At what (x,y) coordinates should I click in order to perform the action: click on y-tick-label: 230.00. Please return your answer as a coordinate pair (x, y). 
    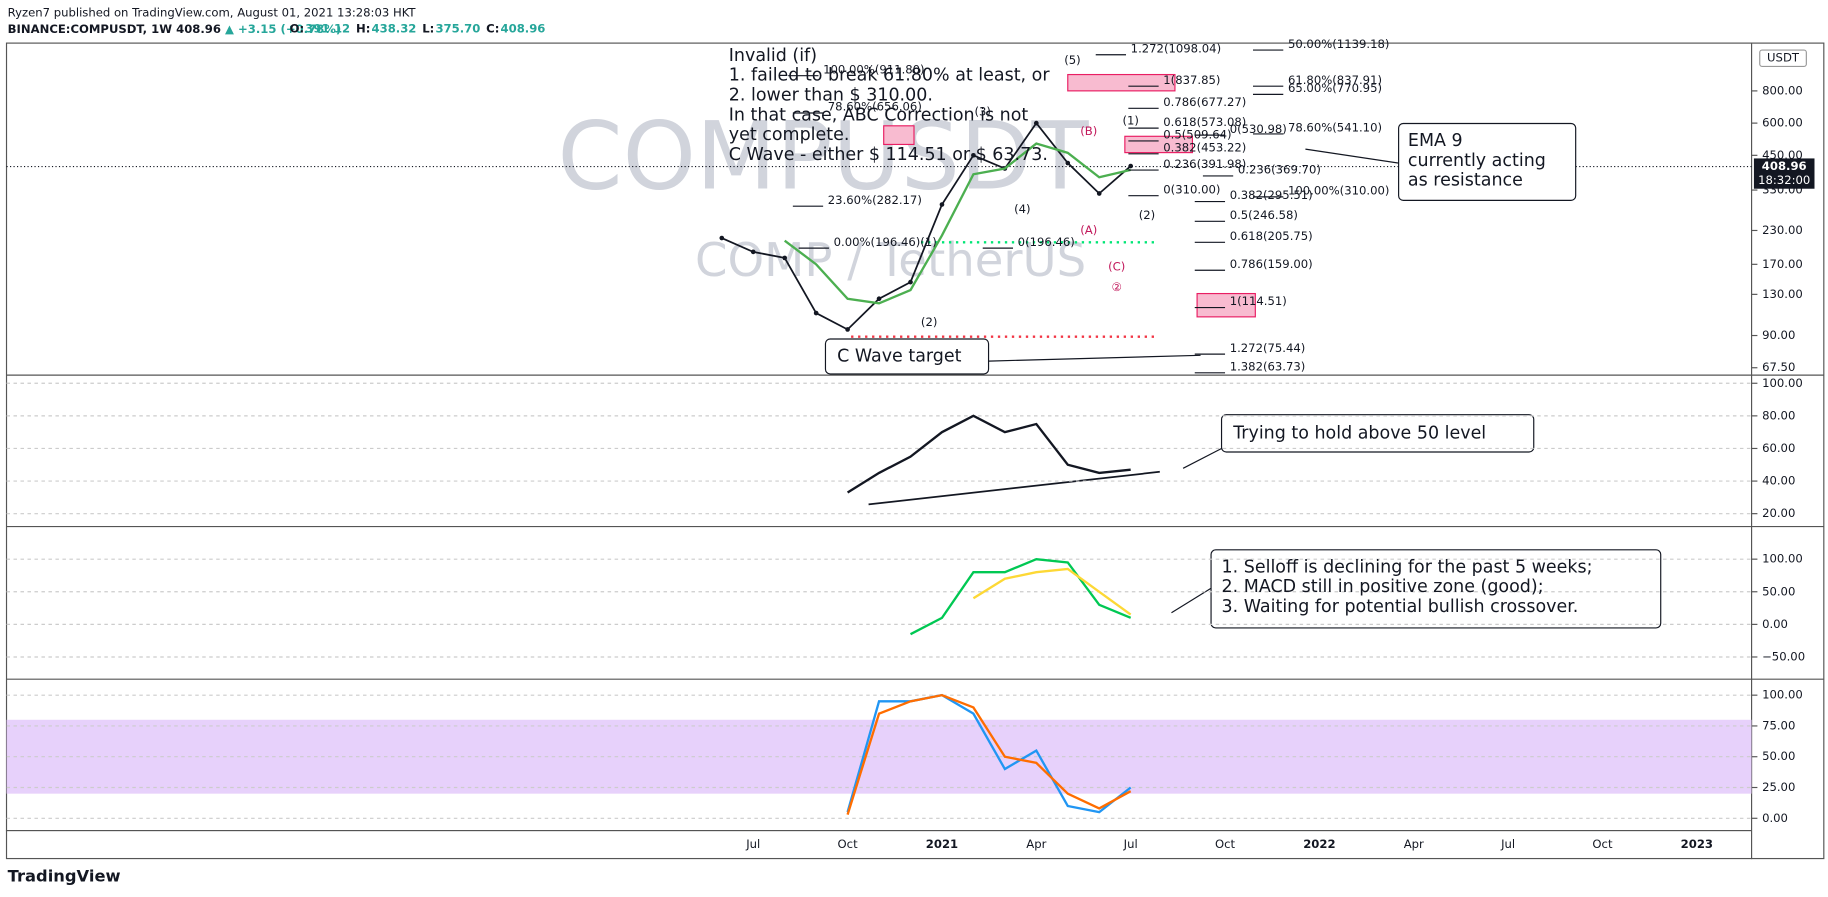
    Looking at the image, I should click on (1782, 230).